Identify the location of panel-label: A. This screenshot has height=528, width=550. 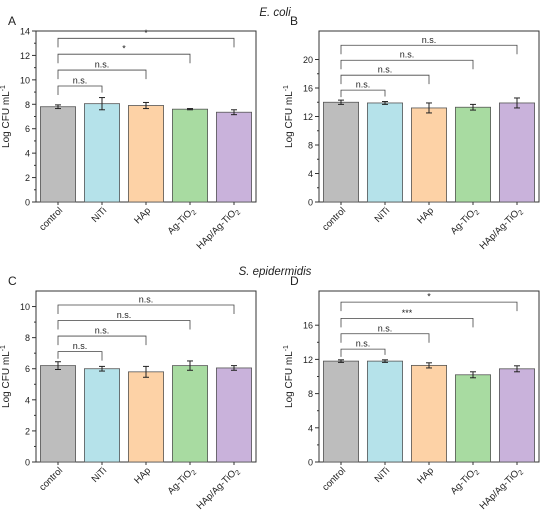
(12, 21).